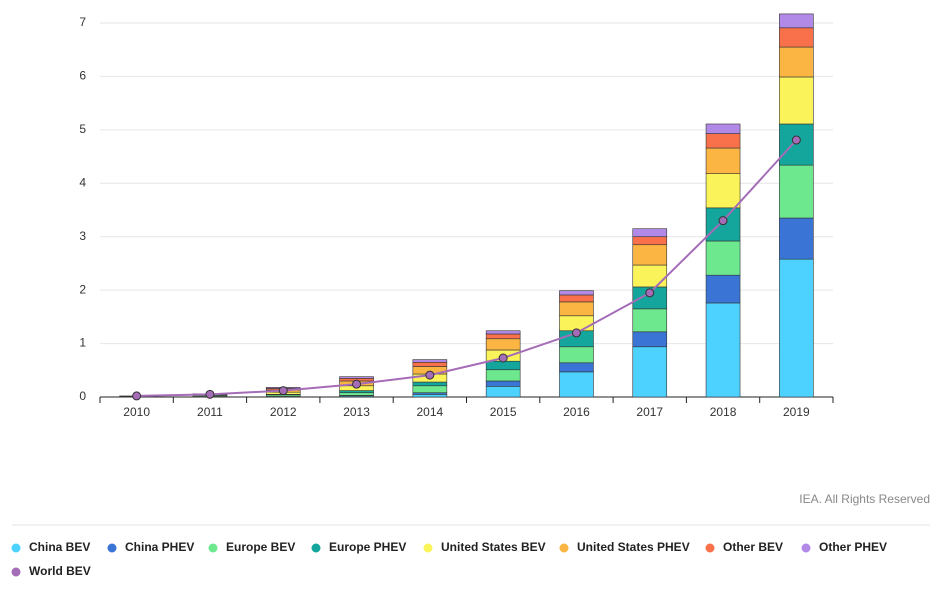  Describe the element at coordinates (260, 547) in the screenshot. I see `legend-label: Europe BEV` at that location.